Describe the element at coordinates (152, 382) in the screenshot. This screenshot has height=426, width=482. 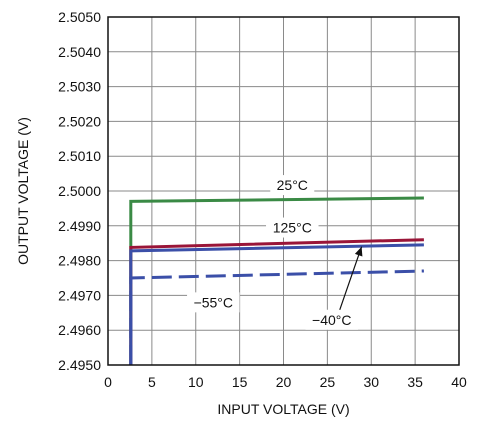
I see `x-tick-label: 5` at that location.